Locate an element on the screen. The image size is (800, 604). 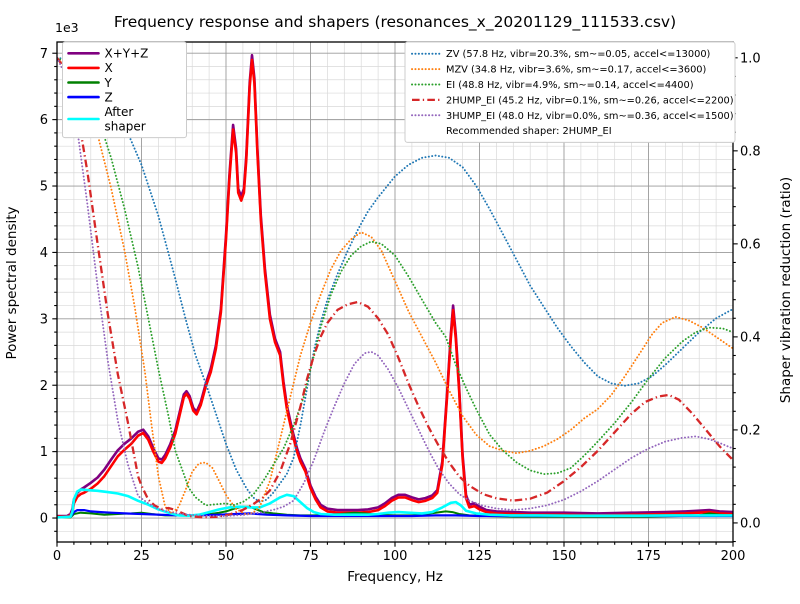
y-left-tick-label: 4 is located at coordinates (44, 253).